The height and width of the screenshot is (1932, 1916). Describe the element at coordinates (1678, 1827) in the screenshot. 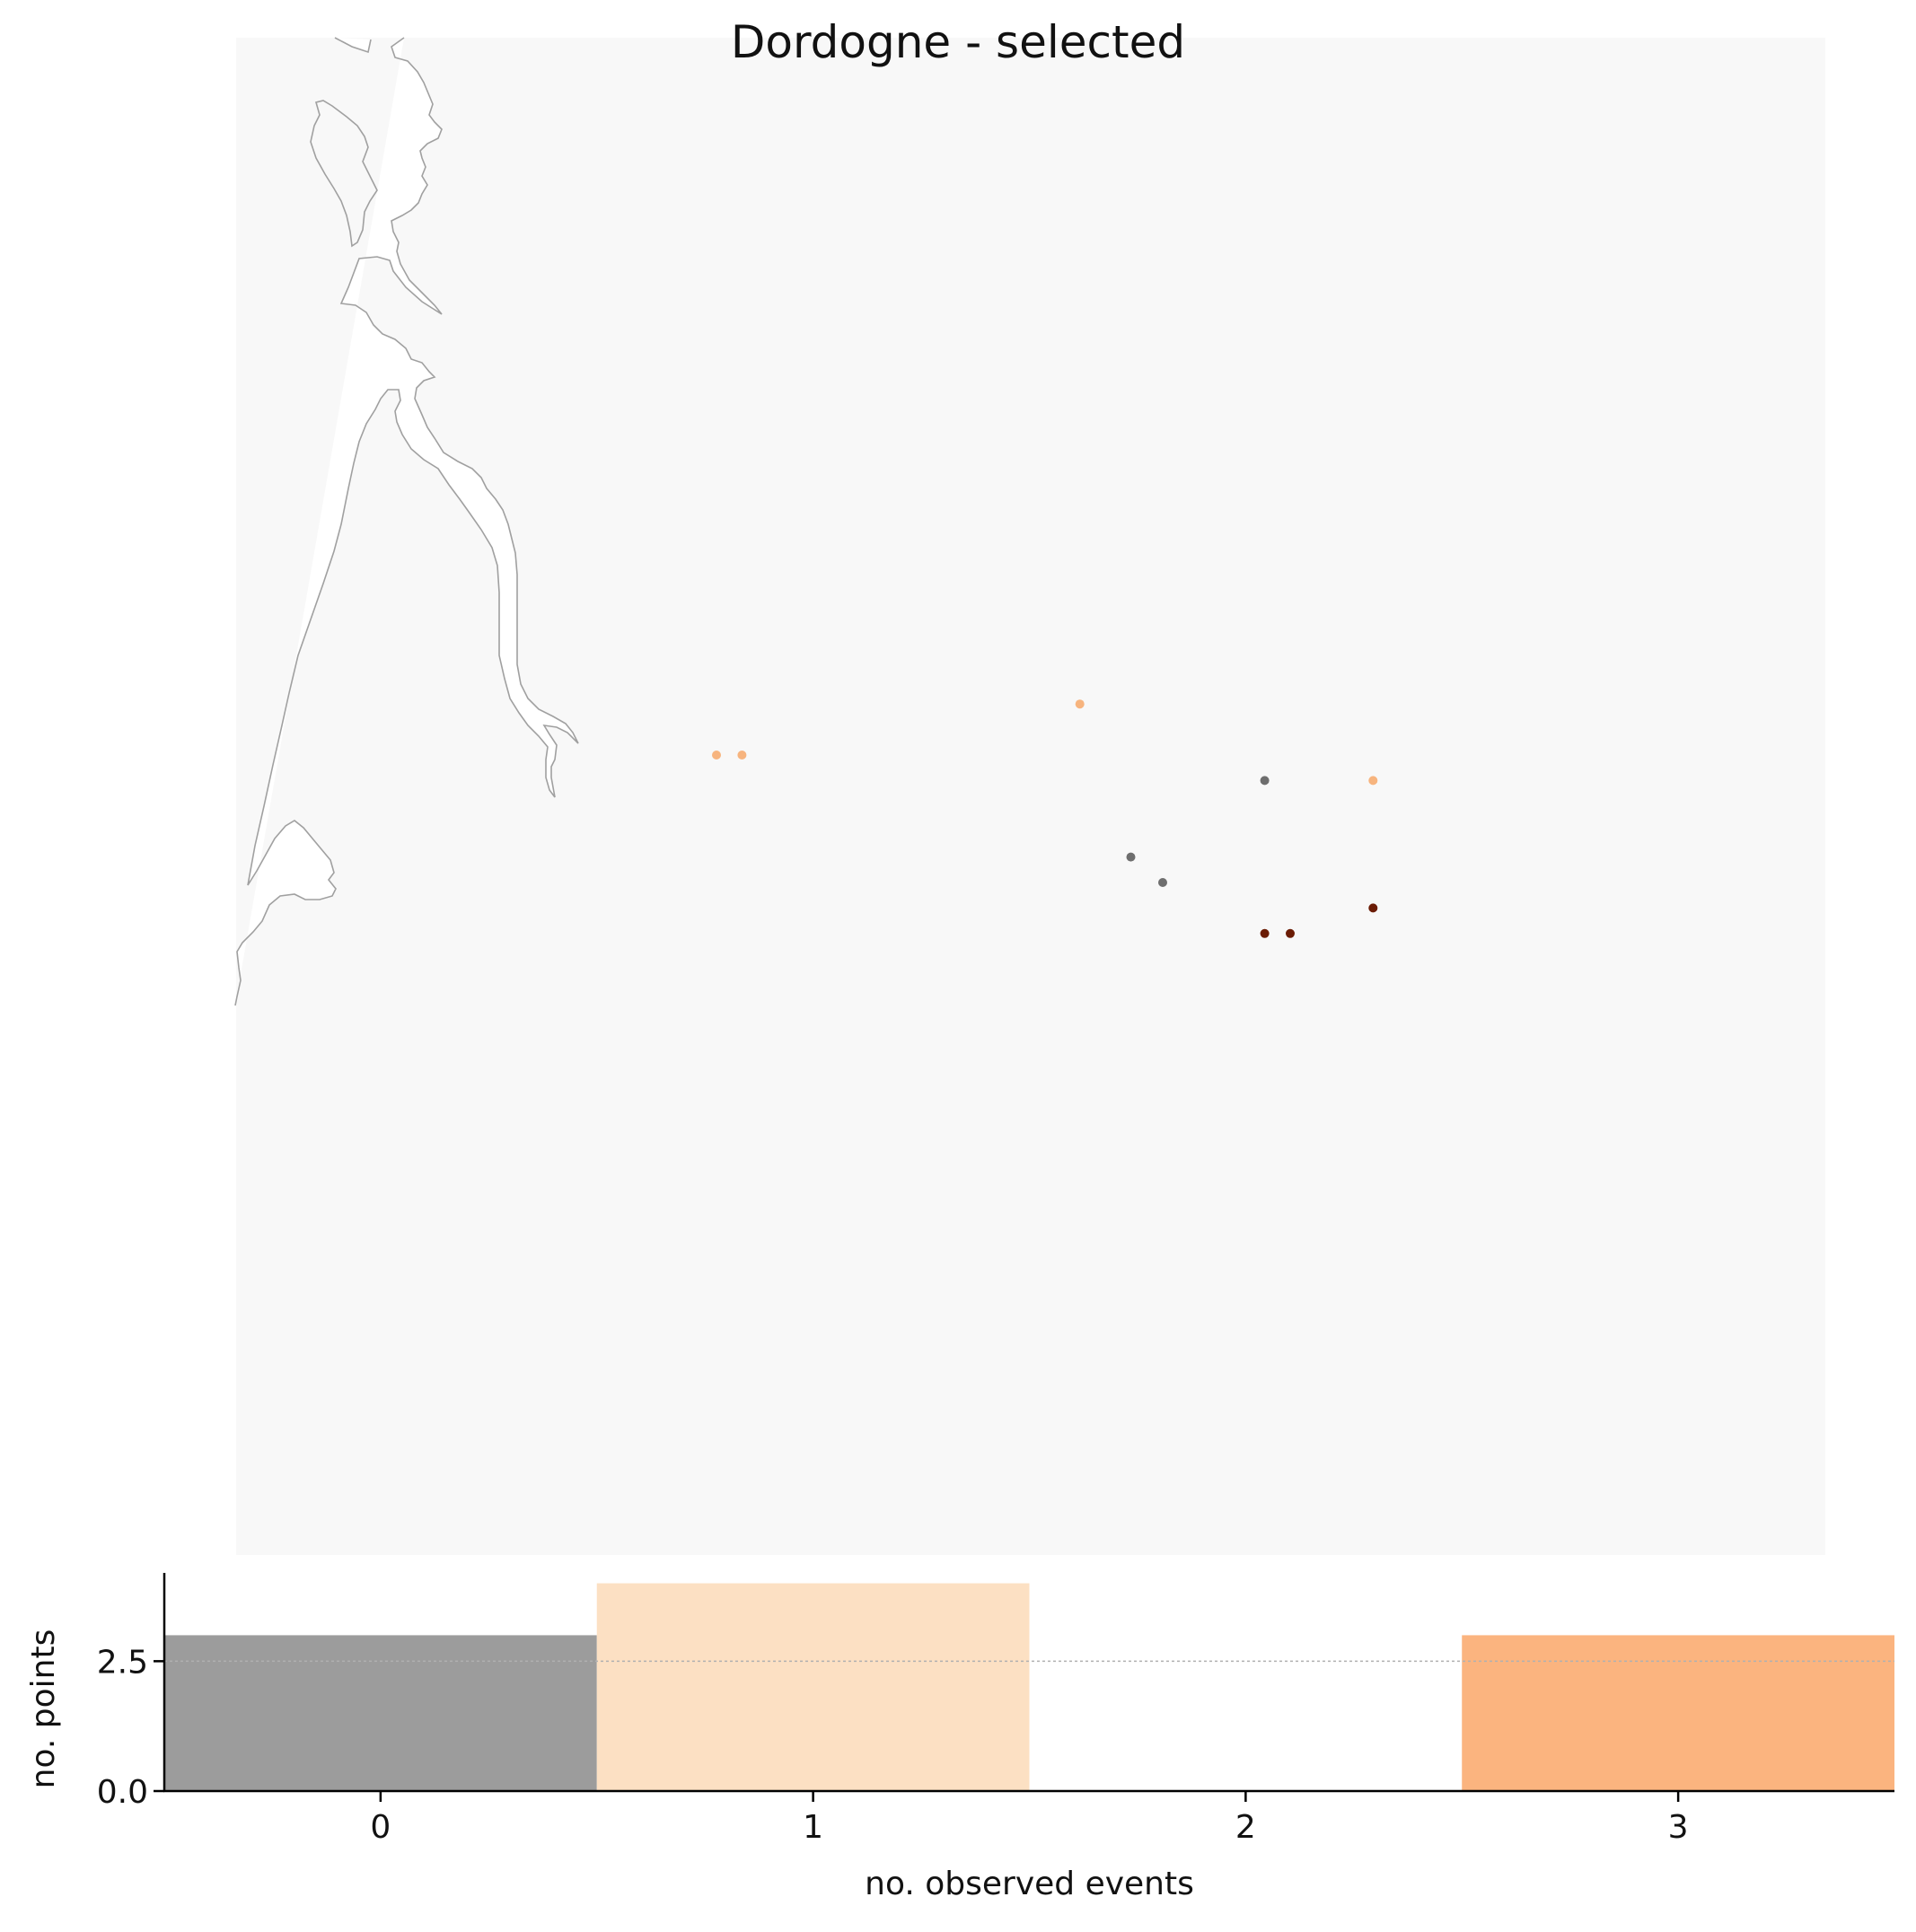

I see `x-tick-label: 3` at that location.